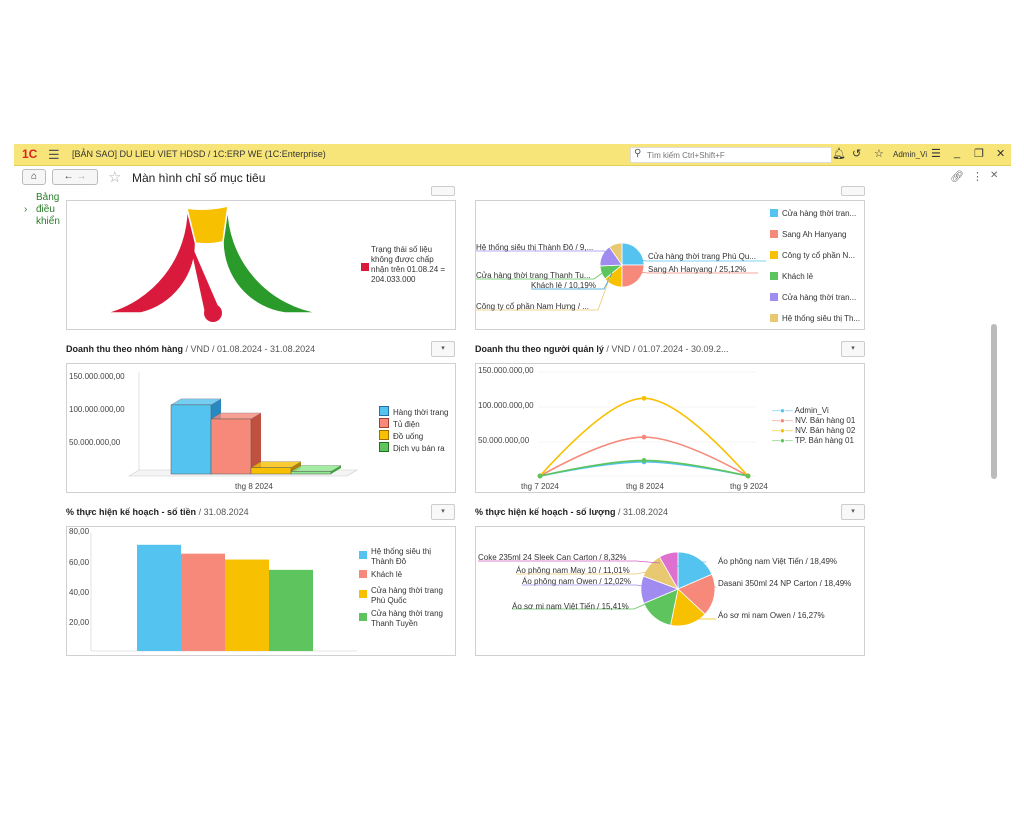  Describe the element at coordinates (30, 154) in the screenshot. I see `app-logo: 1С` at that location.